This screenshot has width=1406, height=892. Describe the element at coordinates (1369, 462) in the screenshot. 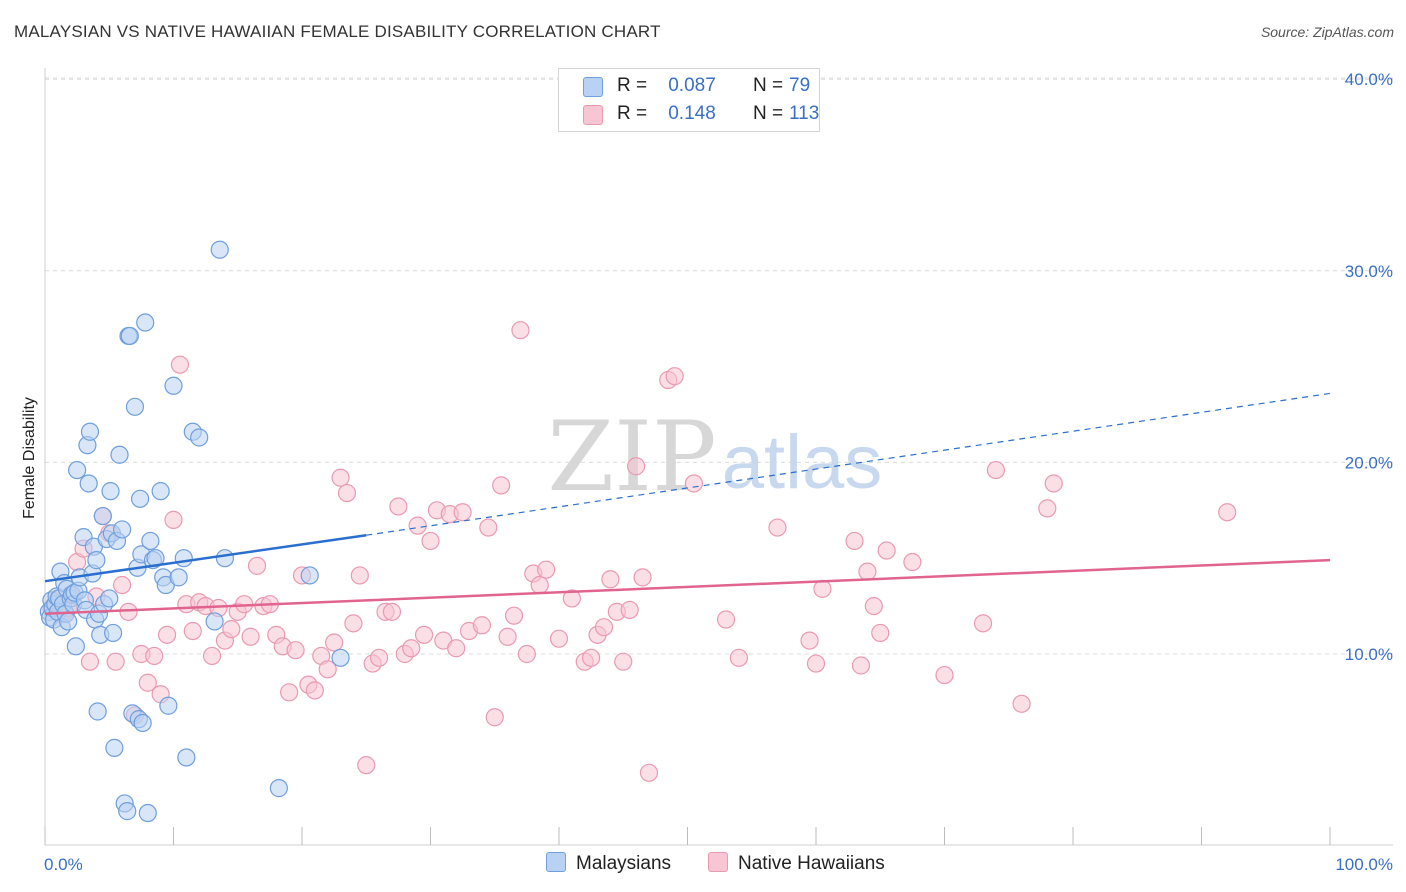

I see `y-tick-label: 20.0%` at that location.